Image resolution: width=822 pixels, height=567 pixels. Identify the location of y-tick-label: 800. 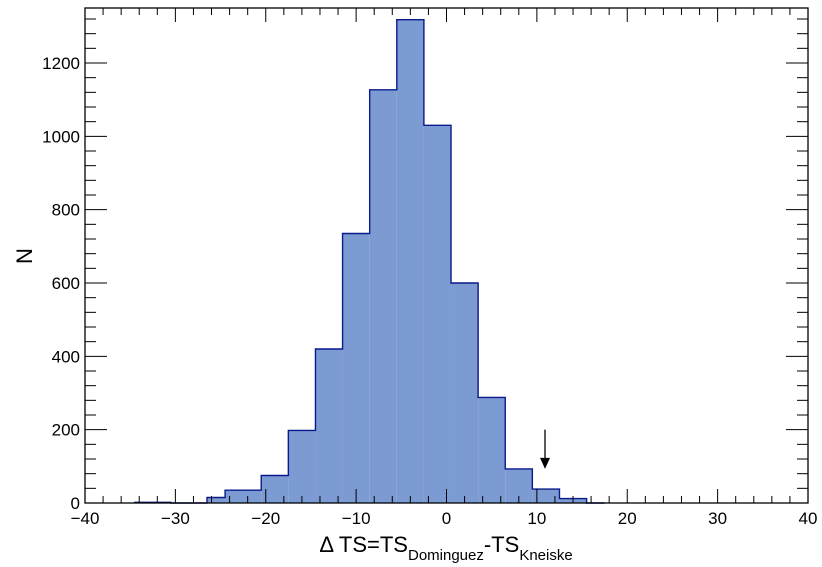
(66, 210).